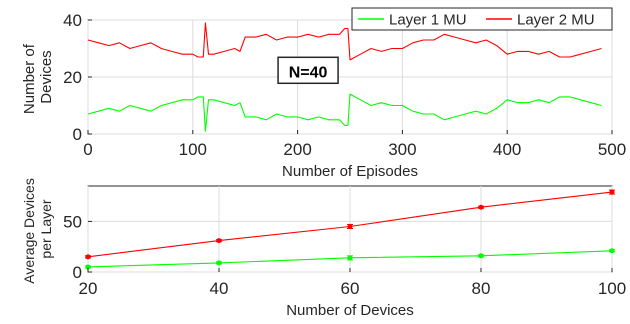 The width and height of the screenshot is (630, 324). I want to click on devices-y-axis-label-line-2: per Layer, so click(46, 228).